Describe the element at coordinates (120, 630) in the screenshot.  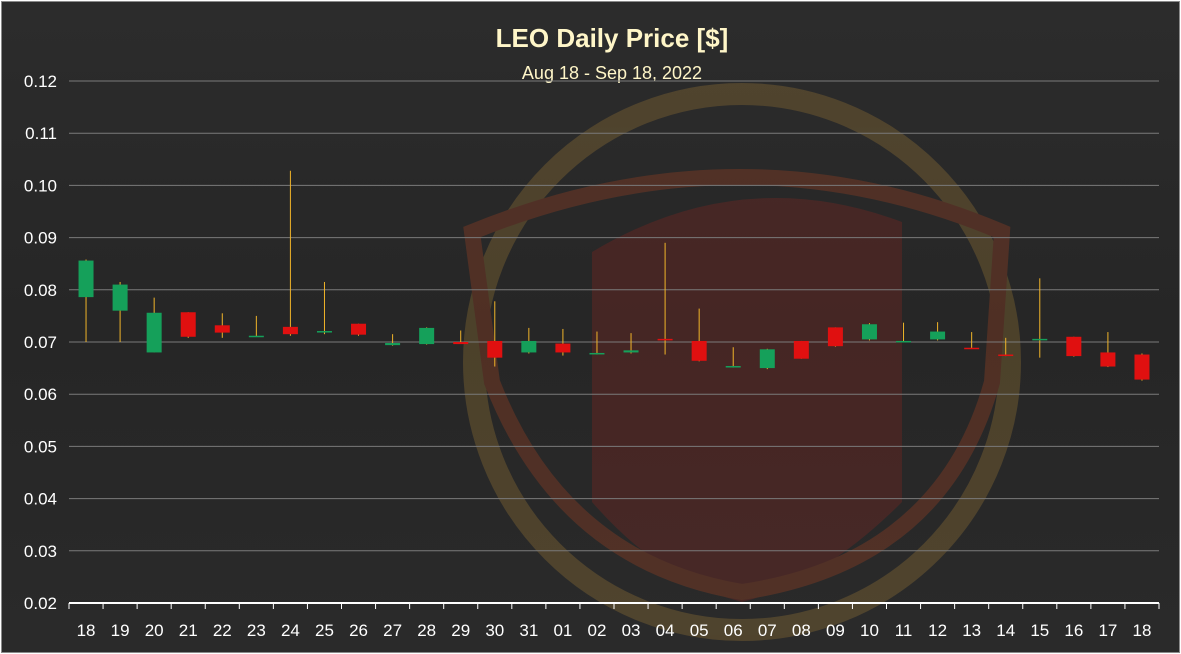
I see `x-tick-label: 19` at that location.